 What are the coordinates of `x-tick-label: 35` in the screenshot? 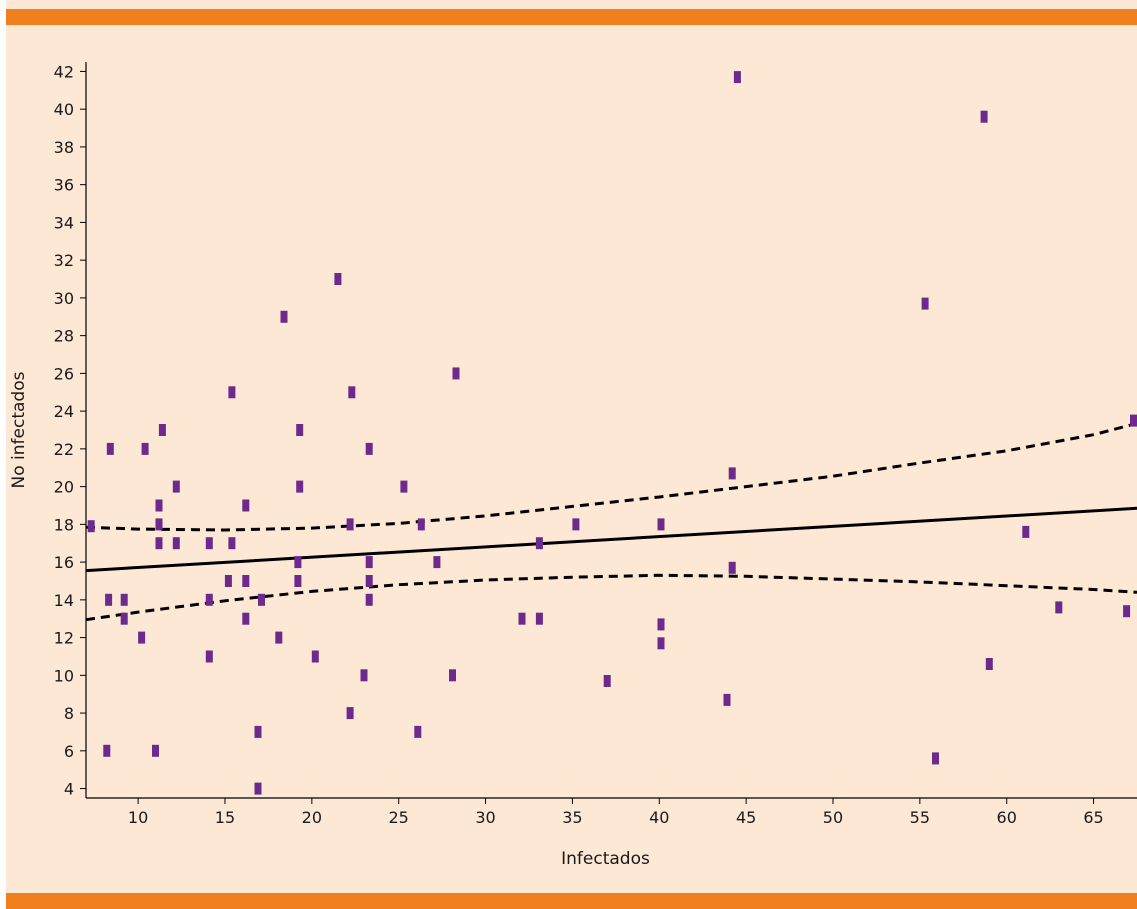 It's located at (572, 817).